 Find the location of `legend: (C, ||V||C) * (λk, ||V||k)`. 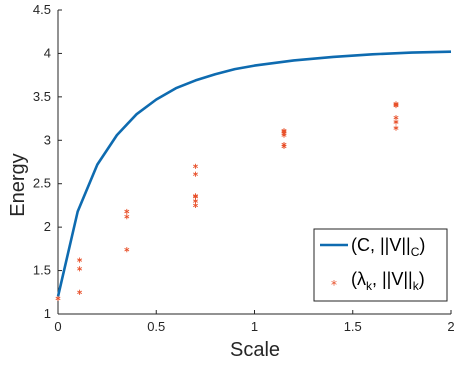

legend: (C, ||V||C) * (λk, ||V||k) is located at coordinates (380, 265).